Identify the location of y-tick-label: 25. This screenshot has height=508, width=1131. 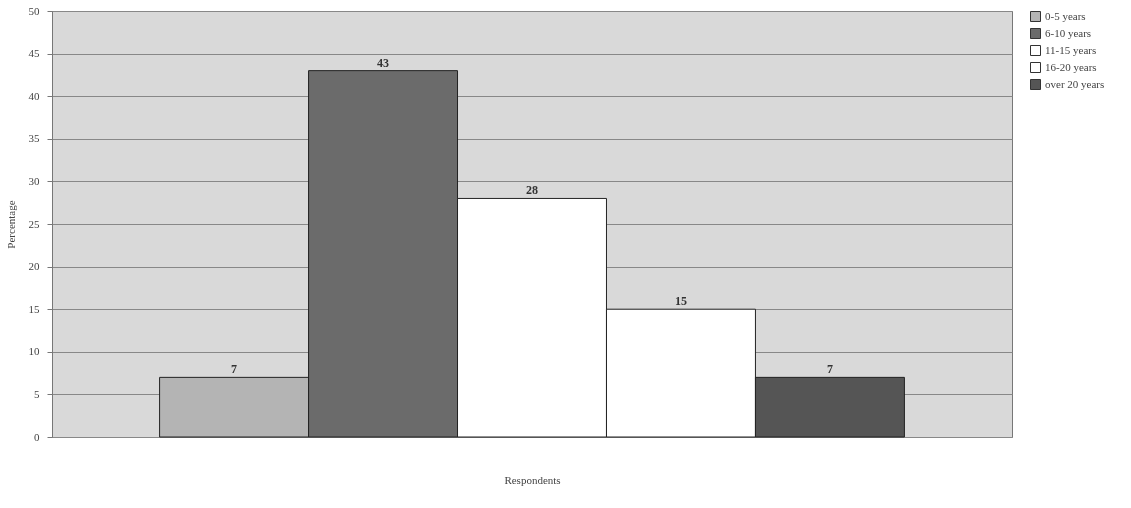
(34, 223).